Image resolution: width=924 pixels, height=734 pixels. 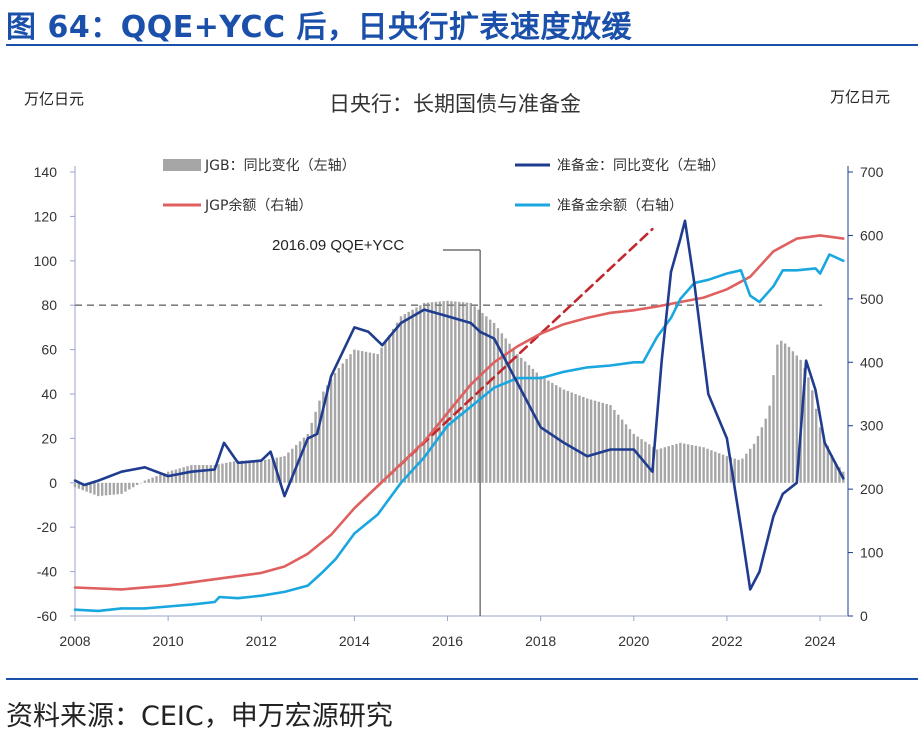 What do you see at coordinates (168, 641) in the screenshot?
I see `x-tick-label: 2010` at bounding box center [168, 641].